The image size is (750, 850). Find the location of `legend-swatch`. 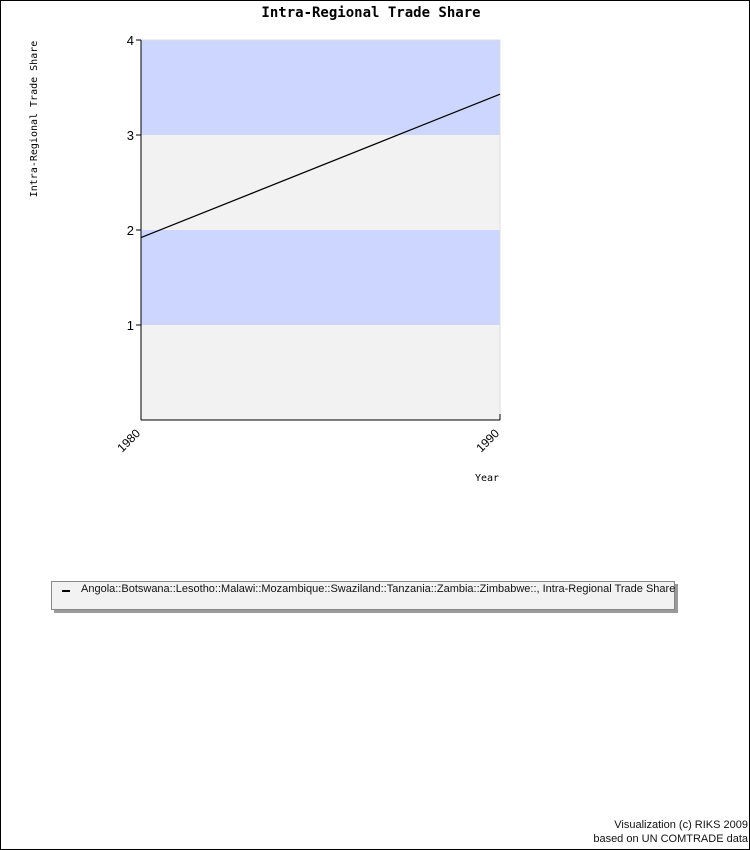

legend-swatch is located at coordinates (66, 591).